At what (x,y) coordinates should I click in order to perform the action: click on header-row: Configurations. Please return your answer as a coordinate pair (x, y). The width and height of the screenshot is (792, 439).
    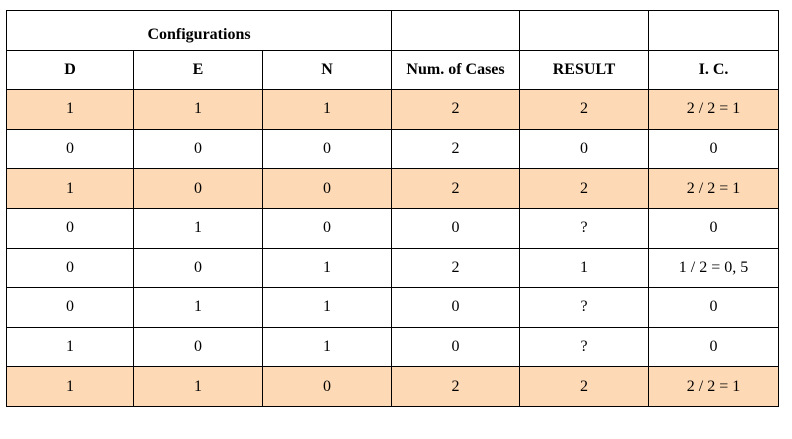
    Looking at the image, I should click on (392, 30).